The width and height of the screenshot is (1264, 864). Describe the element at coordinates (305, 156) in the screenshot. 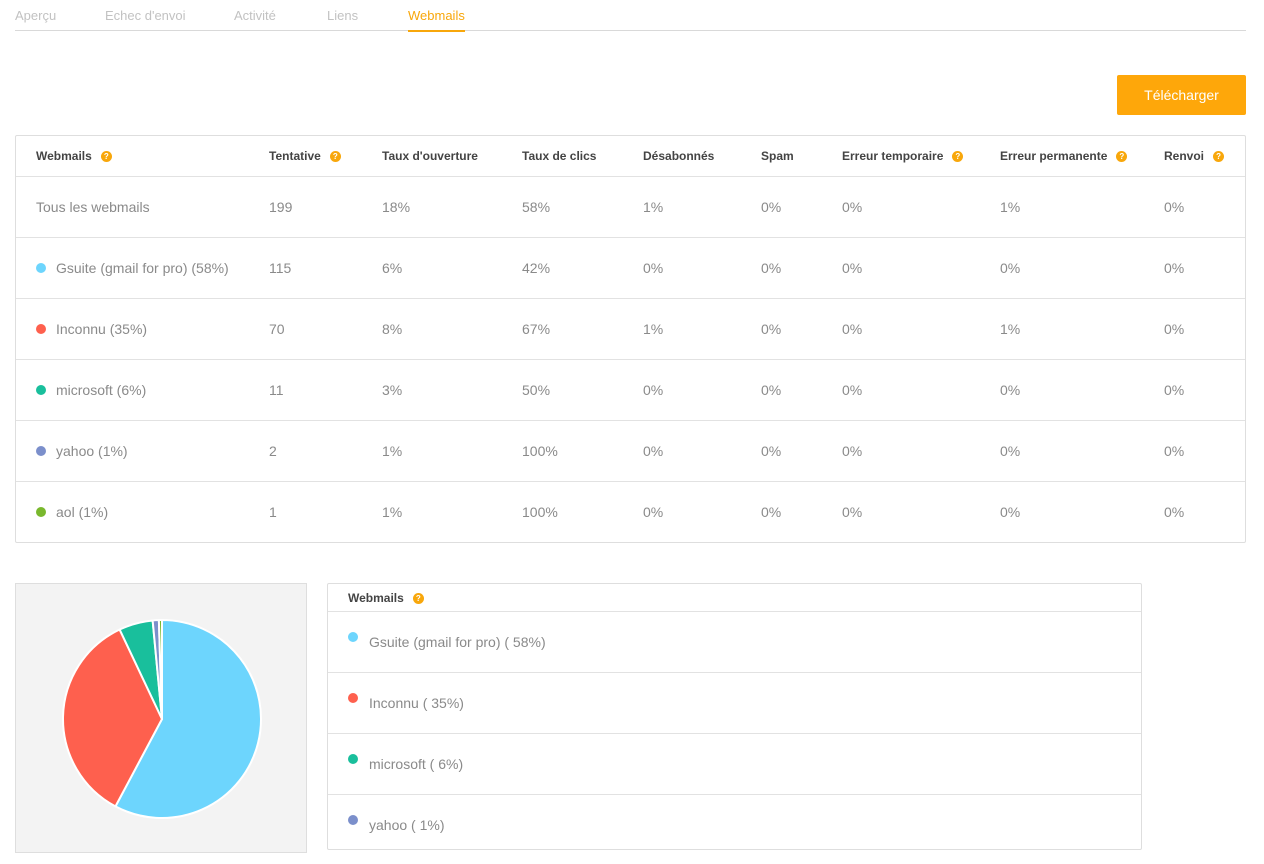

I see `column-header: Tentative?` at that location.